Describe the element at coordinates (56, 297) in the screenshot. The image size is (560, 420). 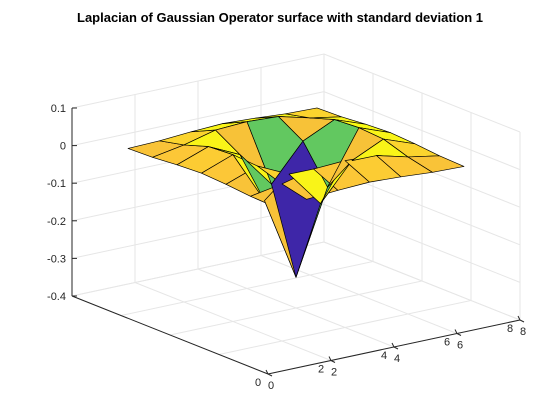
I see `z-tick-label: -0.4` at that location.